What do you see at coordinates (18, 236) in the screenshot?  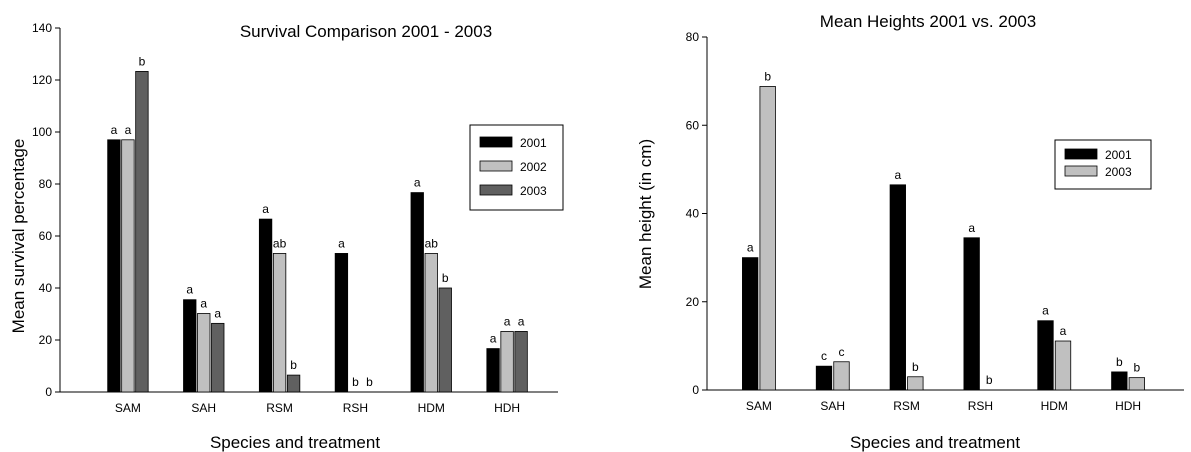 I see `y-axis-label: Mean survival percentage` at bounding box center [18, 236].